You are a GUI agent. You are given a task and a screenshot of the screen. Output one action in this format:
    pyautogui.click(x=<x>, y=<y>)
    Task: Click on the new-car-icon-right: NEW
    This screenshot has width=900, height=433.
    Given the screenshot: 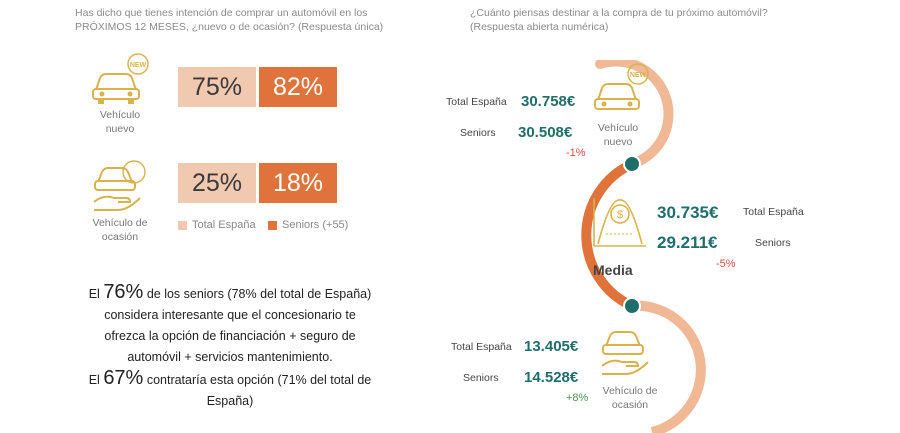 What is the action you would take?
    pyautogui.click(x=621, y=86)
    